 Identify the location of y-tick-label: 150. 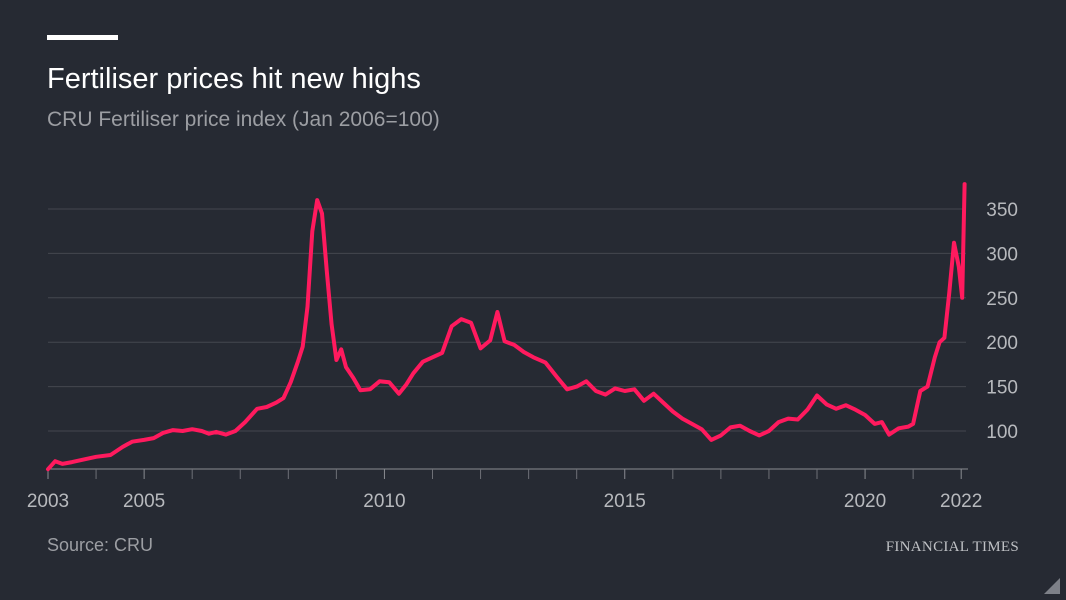
(1002, 388).